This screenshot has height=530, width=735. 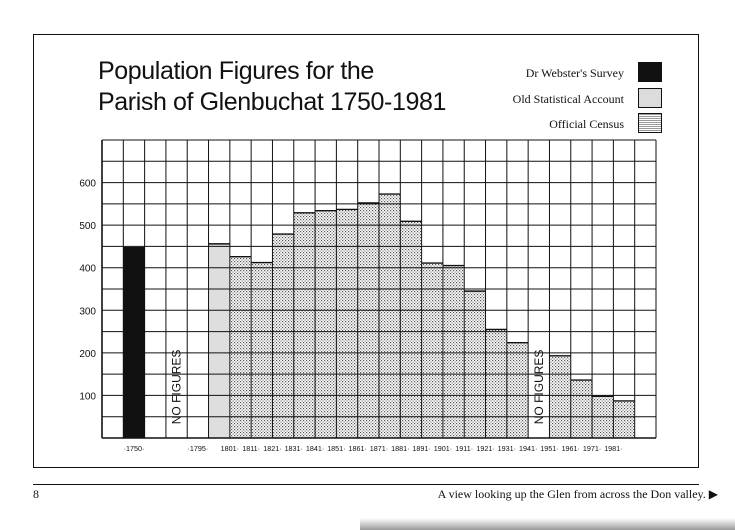 I want to click on bar-1951, so click(x=560, y=396).